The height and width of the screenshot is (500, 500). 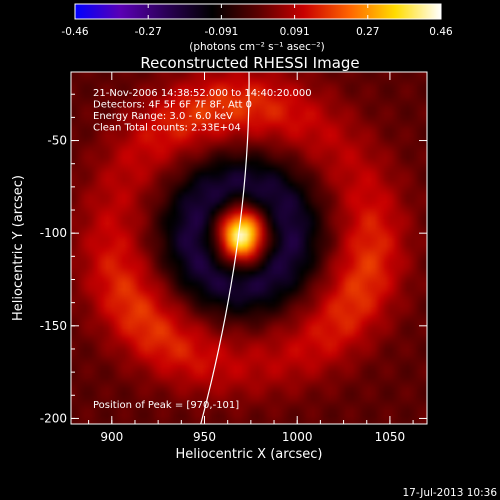 What do you see at coordinates (172, 105) in the screenshot?
I see `annotation-line: Detectors: 4F 5F 6F 7F 8F, Att 0` at bounding box center [172, 105].